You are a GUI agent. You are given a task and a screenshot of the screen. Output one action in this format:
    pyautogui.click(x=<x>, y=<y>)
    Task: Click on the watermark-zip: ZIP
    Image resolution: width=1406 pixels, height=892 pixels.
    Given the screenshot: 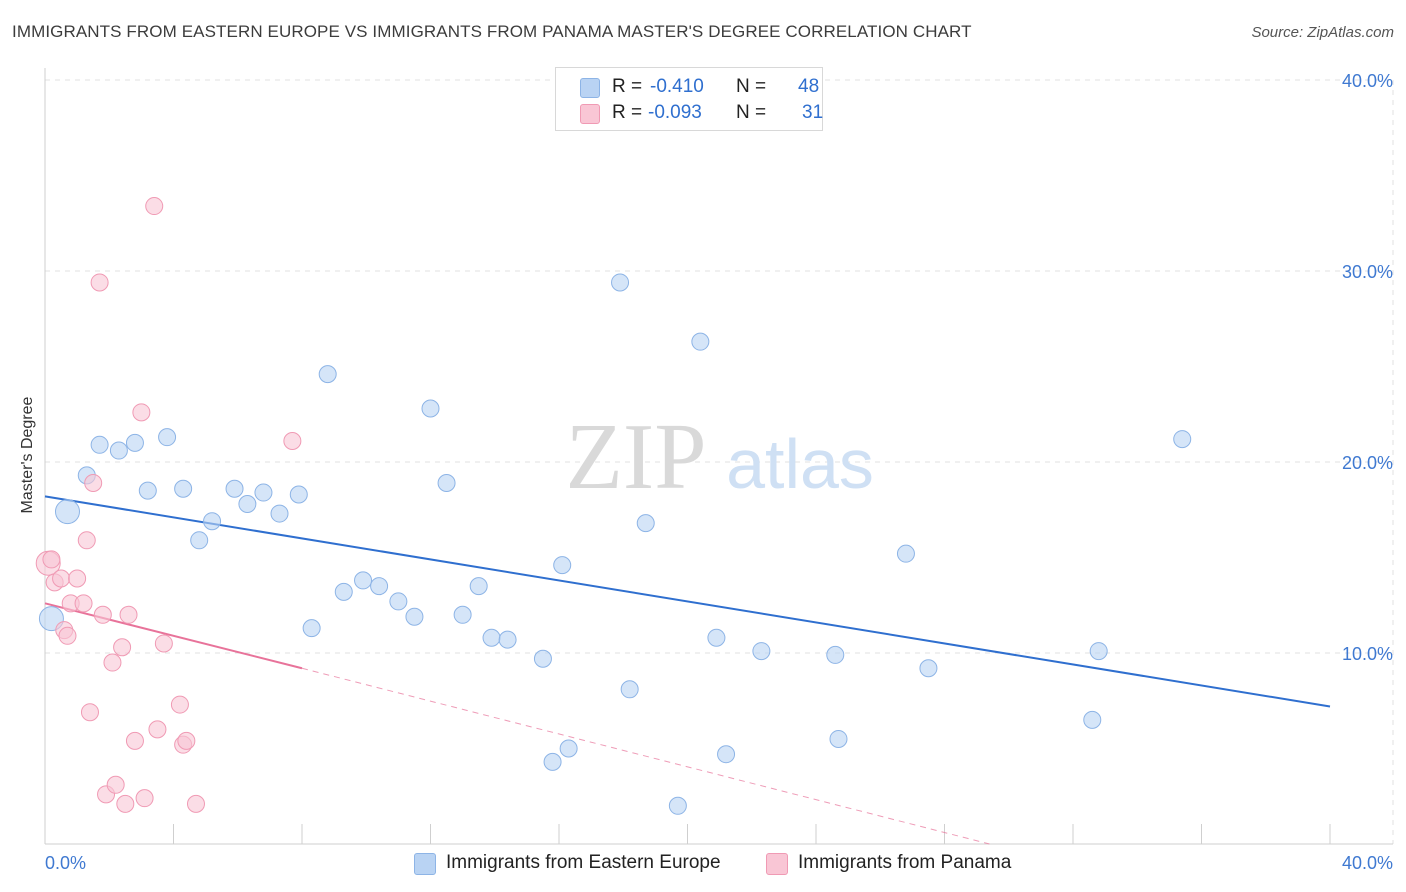 What is the action you would take?
    pyautogui.click(x=636, y=457)
    